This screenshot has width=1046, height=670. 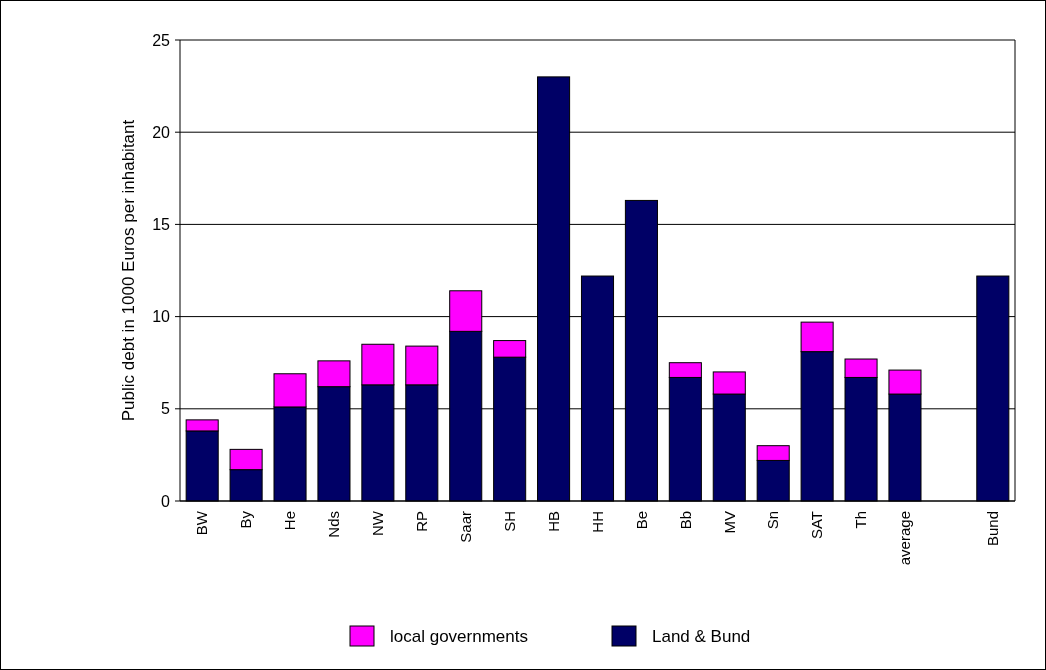 I want to click on x-tick-label: Bb, so click(x=685, y=520).